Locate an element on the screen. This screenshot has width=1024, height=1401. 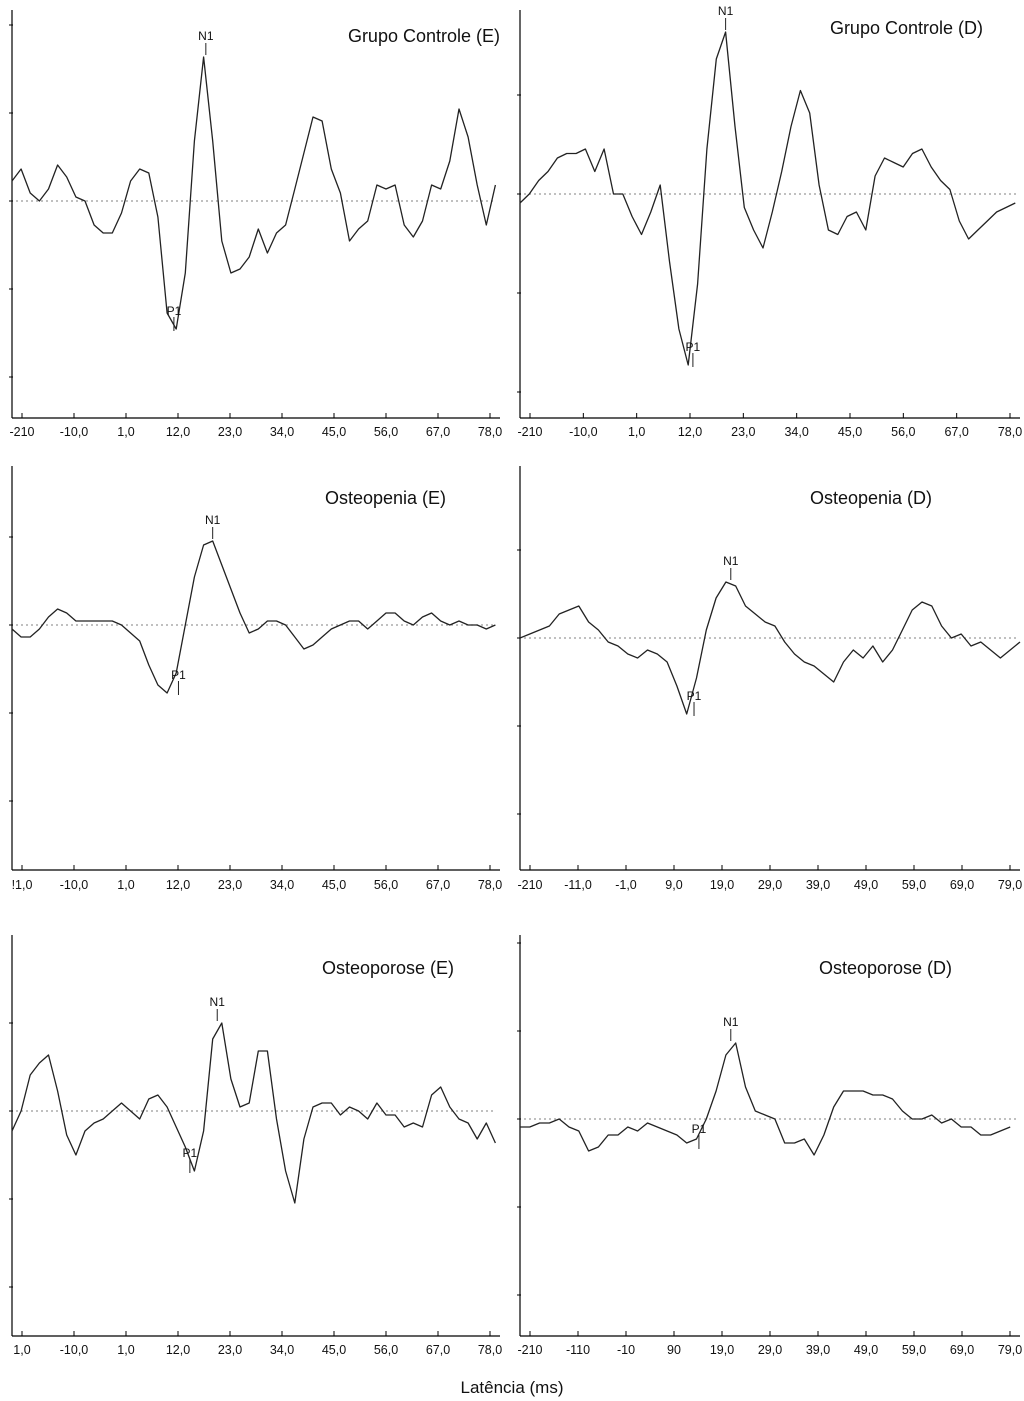
x-tick-label: -1,0 is located at coordinates (626, 885).